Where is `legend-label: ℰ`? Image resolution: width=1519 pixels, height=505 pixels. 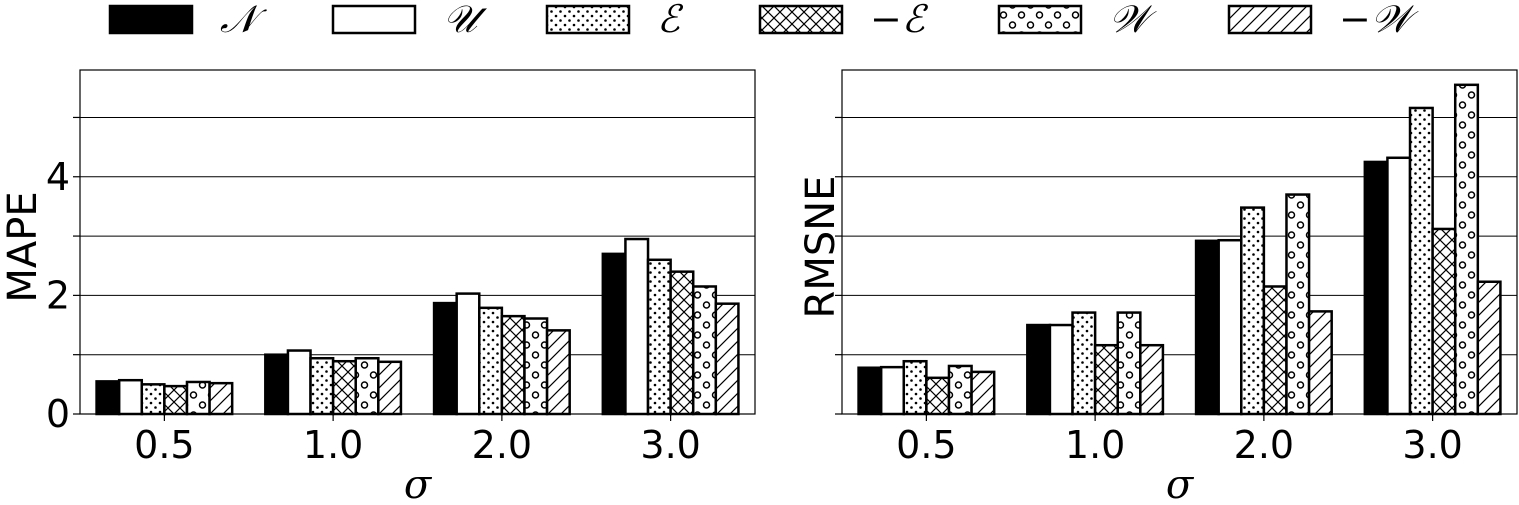
legend-label: ℰ is located at coordinates (670, 20).